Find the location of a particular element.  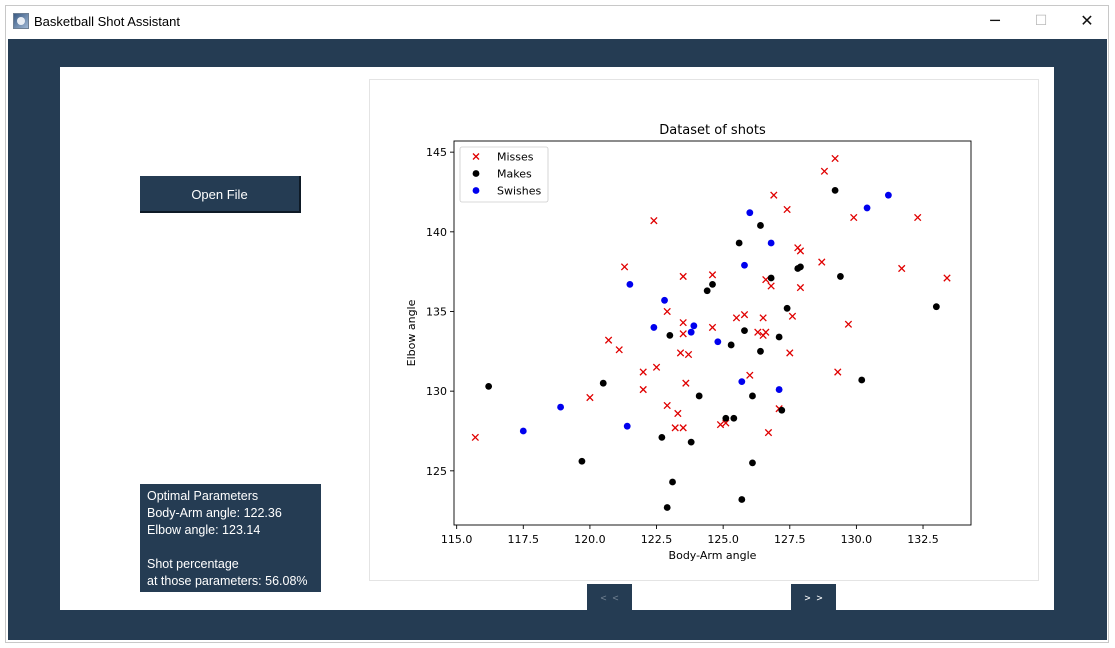

next-button: > > is located at coordinates (813, 597).